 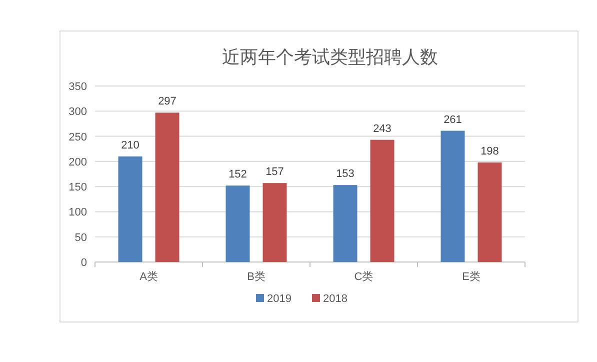 I want to click on x-tick-label: A类, so click(x=149, y=276).